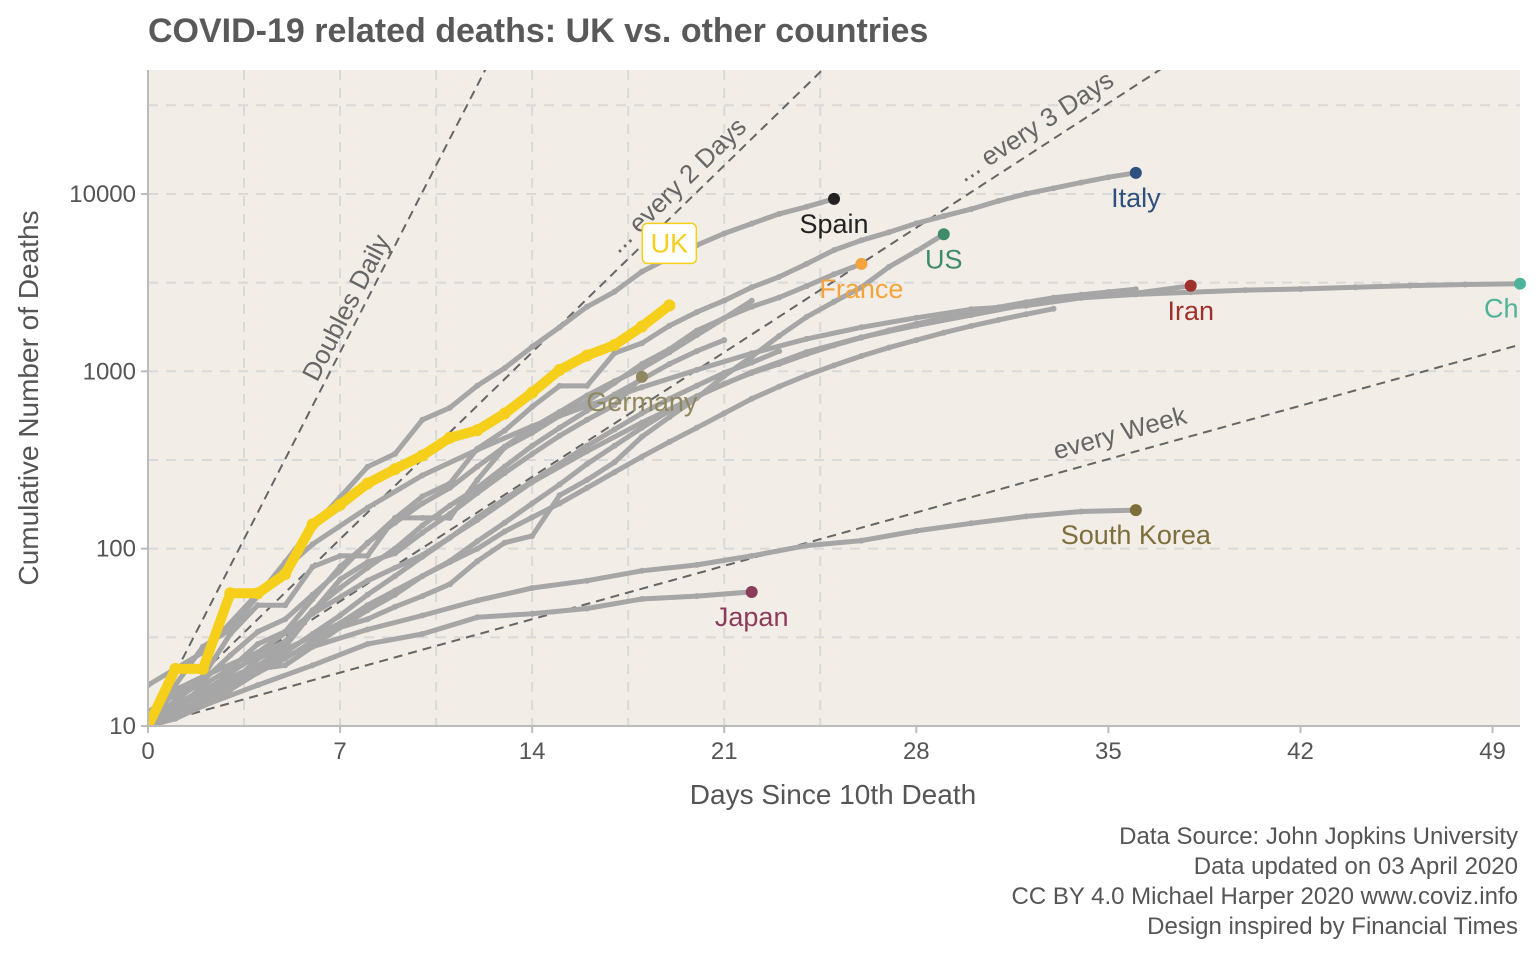 The height and width of the screenshot is (960, 1536). I want to click on series-label-south-korea: South Korea, so click(1136, 535).